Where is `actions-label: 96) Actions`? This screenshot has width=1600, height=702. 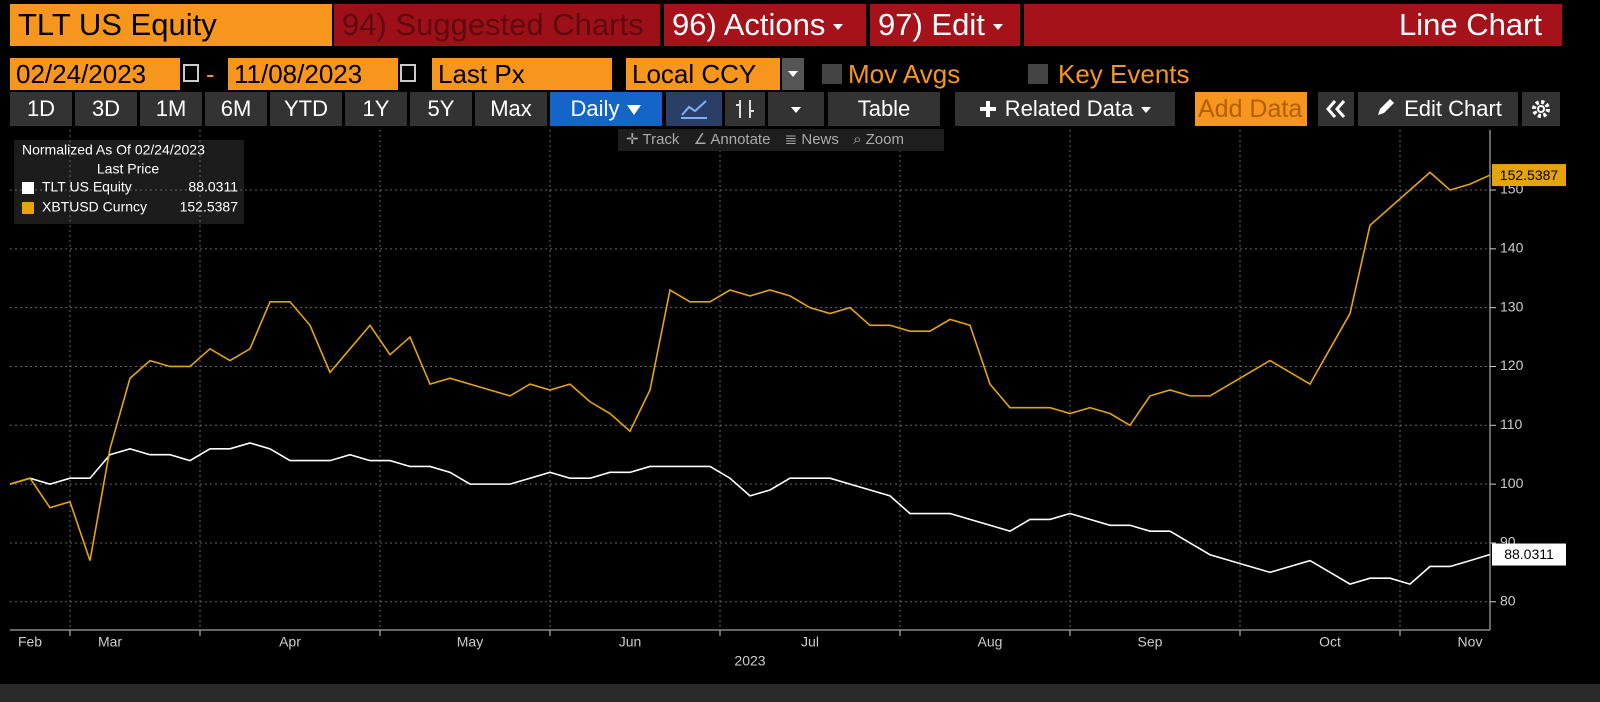 actions-label: 96) Actions is located at coordinates (749, 24).